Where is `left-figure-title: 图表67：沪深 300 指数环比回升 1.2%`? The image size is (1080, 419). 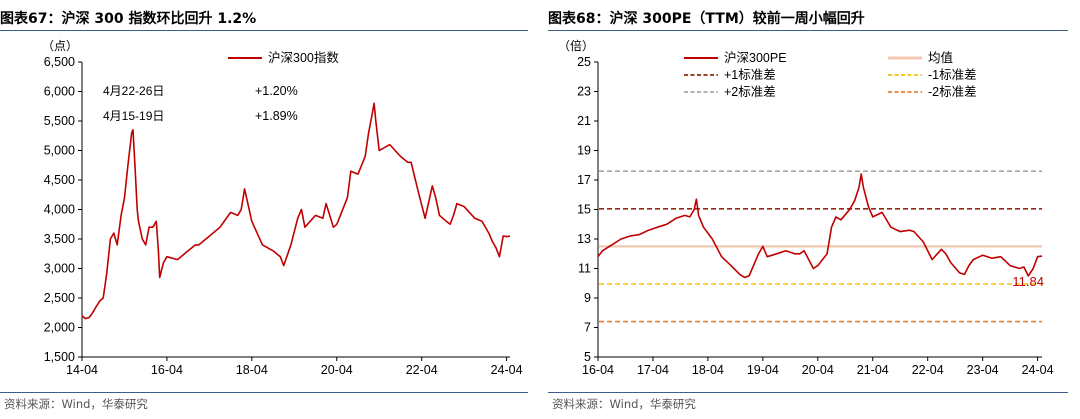
left-figure-title: 图表67：沪深 300 指数环比回升 1.2% is located at coordinates (128, 19).